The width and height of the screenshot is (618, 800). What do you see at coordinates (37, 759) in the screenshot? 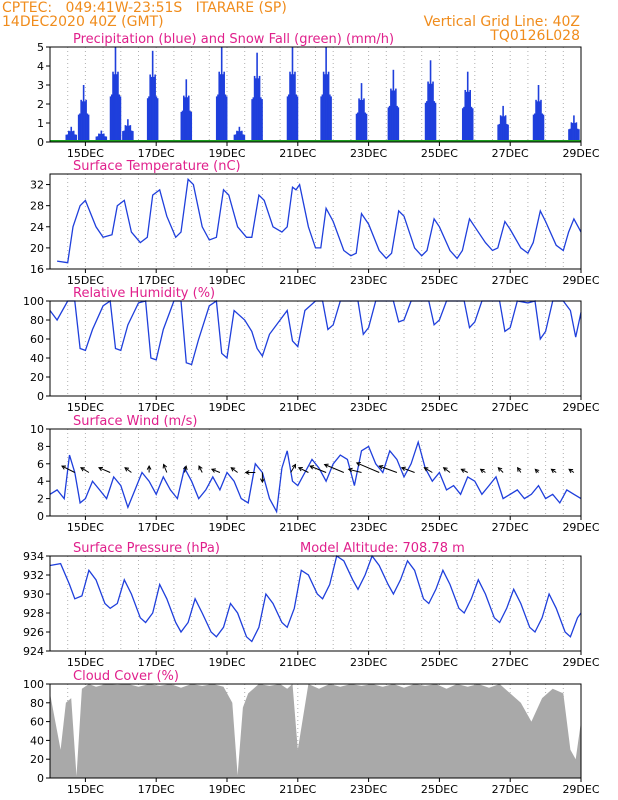
I see `y-tick-label: 20` at bounding box center [37, 759].